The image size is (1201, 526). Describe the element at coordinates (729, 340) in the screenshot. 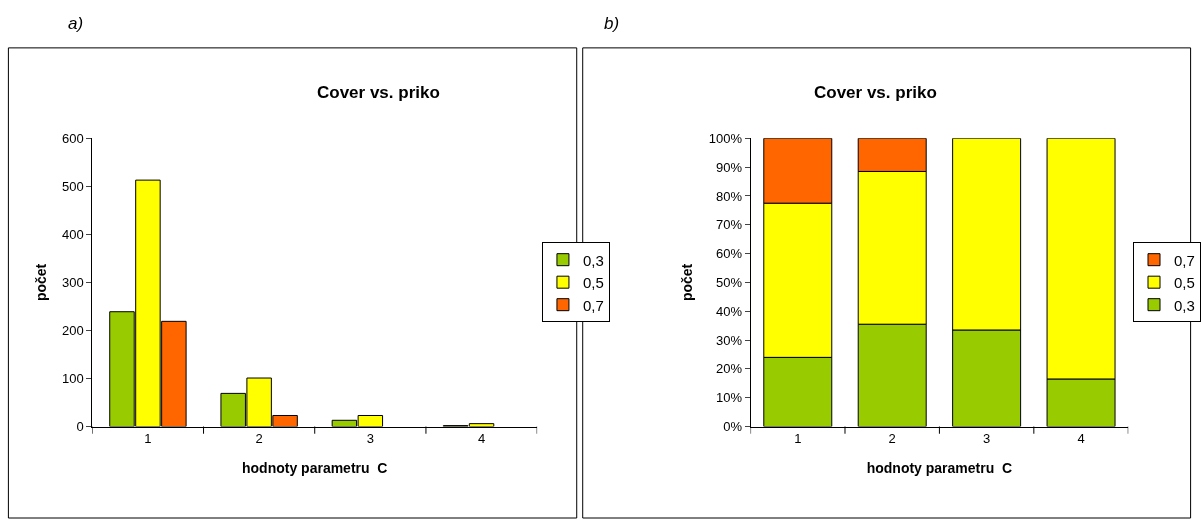

I see `y-tick-label: 30%` at that location.